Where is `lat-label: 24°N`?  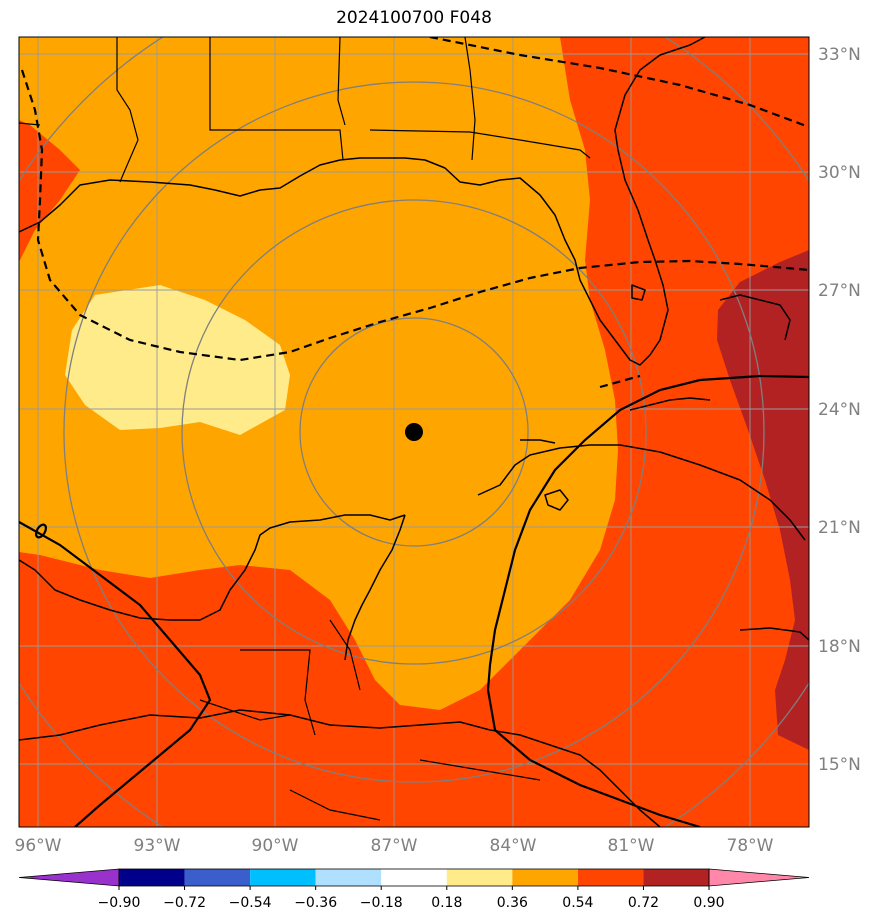
lat-label: 24°N is located at coordinates (839, 410).